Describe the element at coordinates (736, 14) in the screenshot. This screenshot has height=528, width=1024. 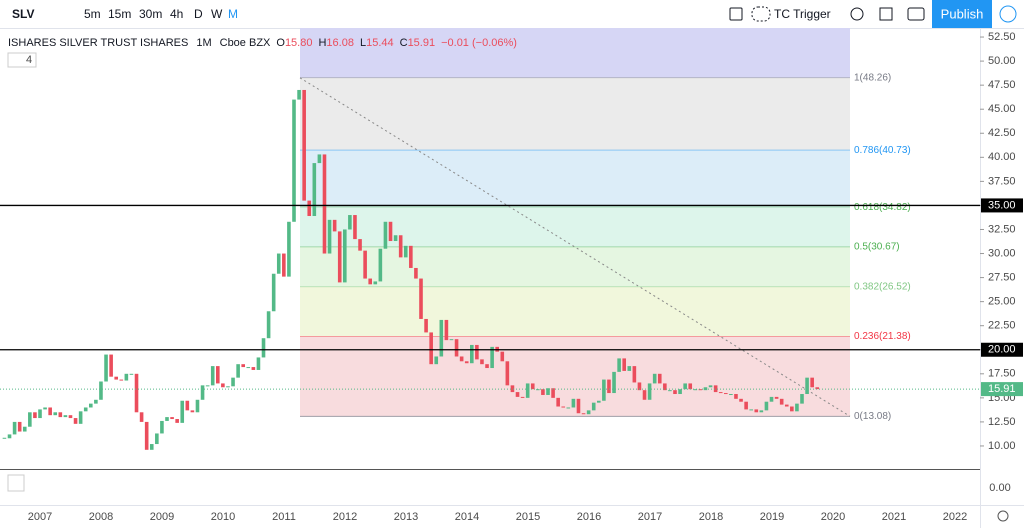
I see `compare-icon` at that location.